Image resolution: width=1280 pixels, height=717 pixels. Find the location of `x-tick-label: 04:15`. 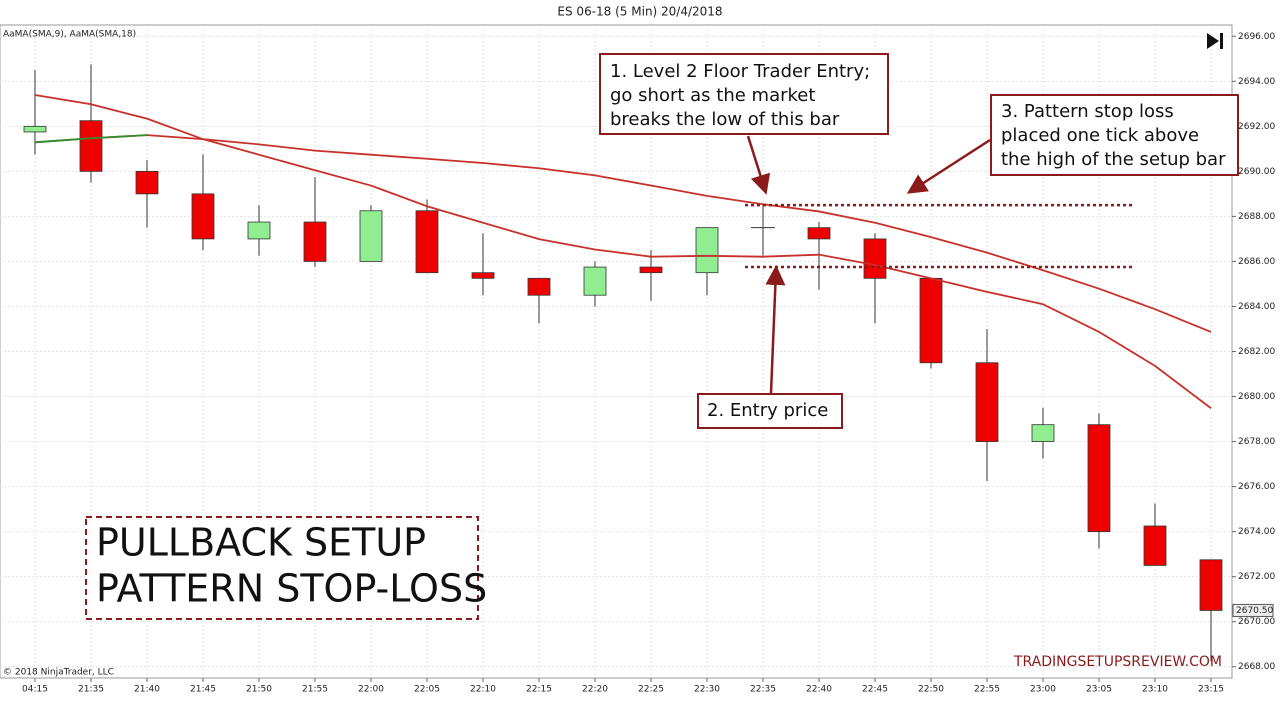

x-tick-label: 04:15 is located at coordinates (35, 690).